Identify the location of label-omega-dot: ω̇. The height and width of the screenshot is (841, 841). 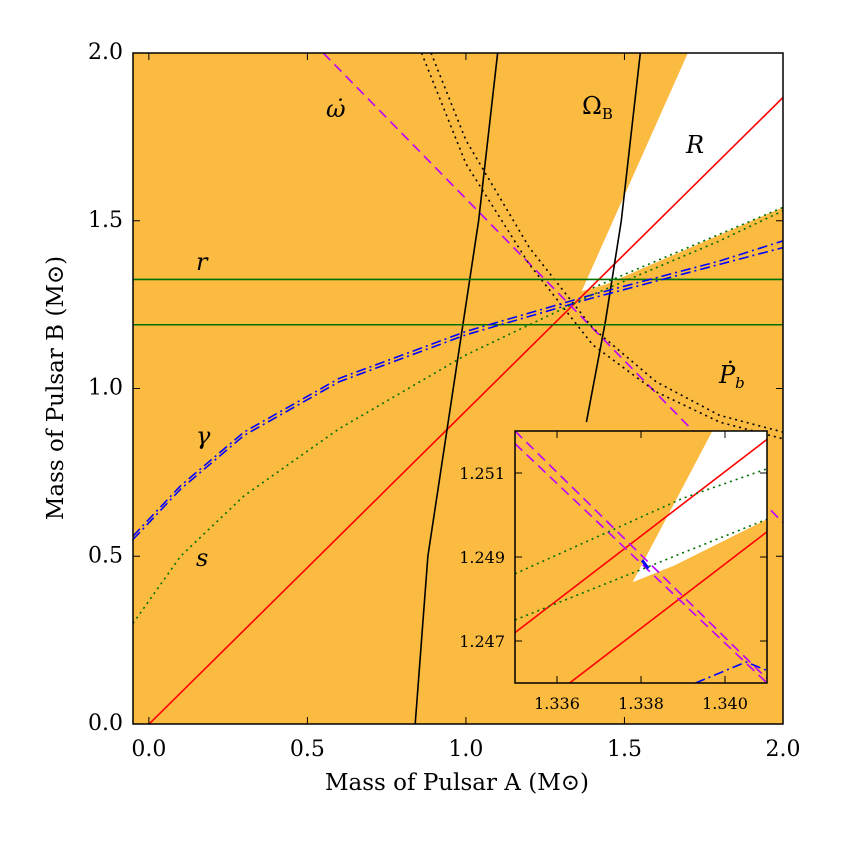
(336, 109).